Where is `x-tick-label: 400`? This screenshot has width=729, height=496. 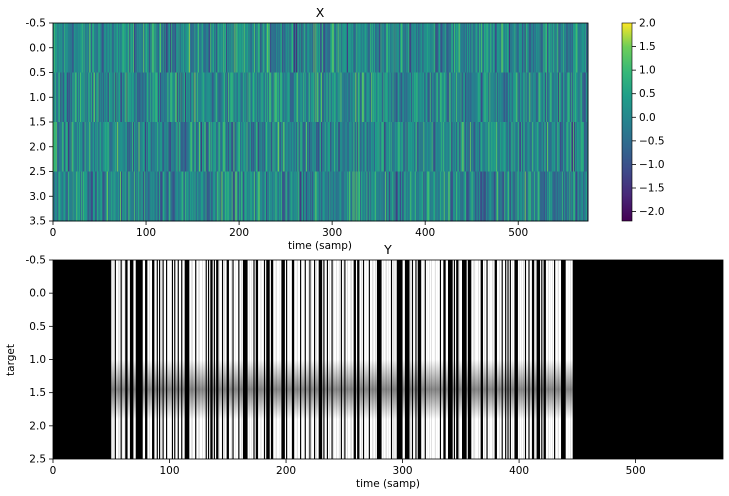
x-tick-label: 400 is located at coordinates (425, 233).